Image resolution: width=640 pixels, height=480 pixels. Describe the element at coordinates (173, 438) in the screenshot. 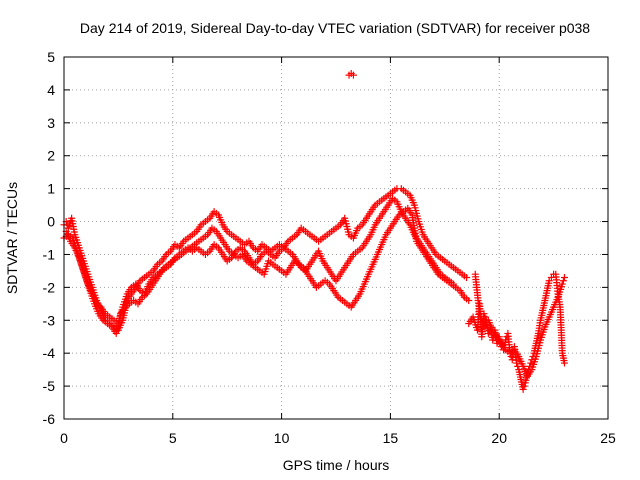

I see `x-tick-label: 5` at that location.